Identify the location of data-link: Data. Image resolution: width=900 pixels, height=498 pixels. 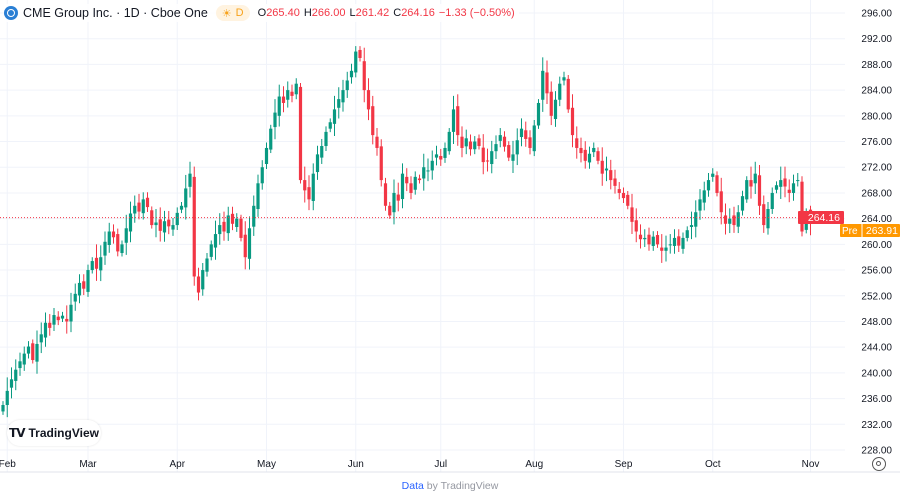
(412, 486).